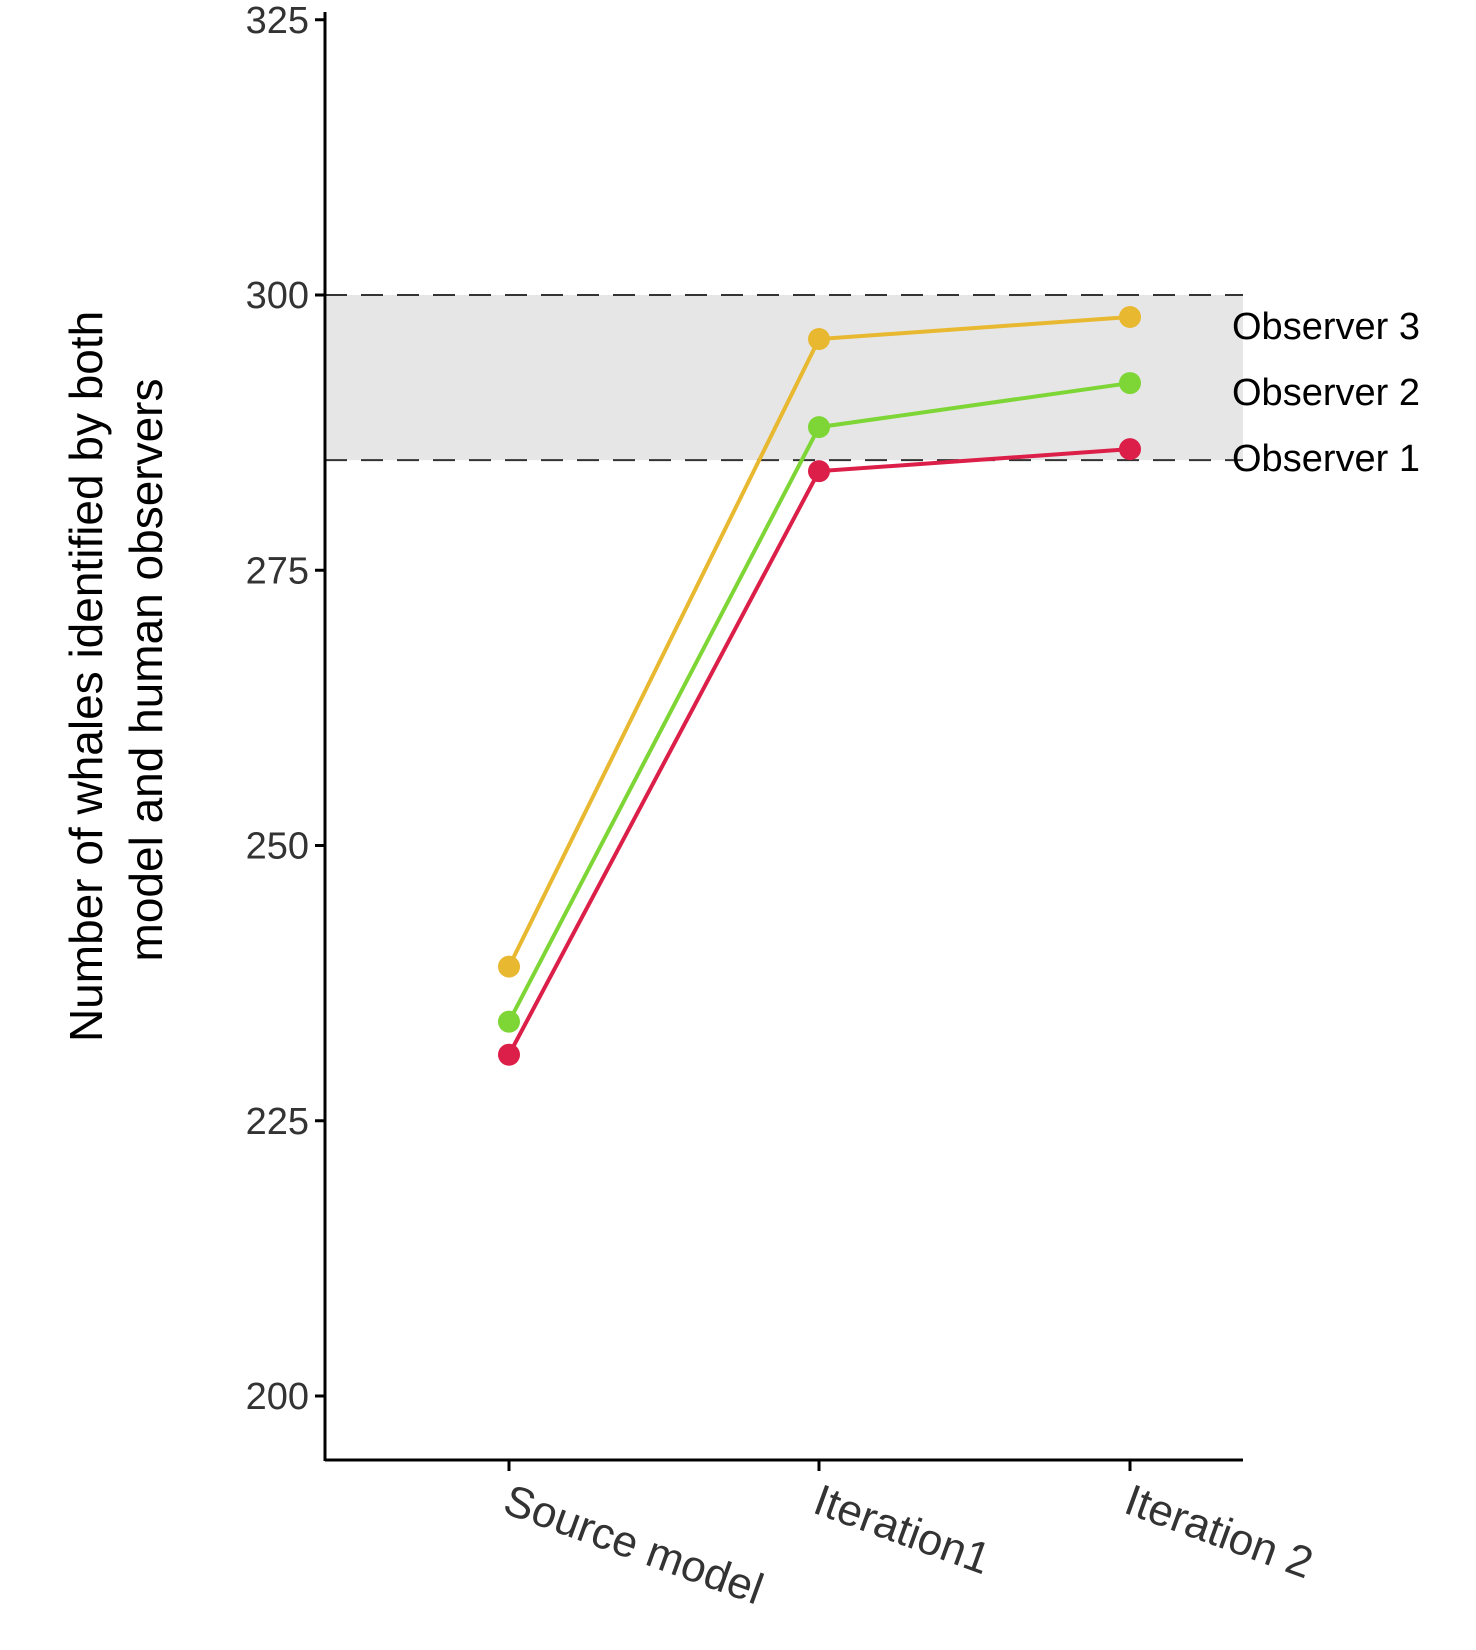 The width and height of the screenshot is (1476, 1650). I want to click on series-label: Observer 2, so click(1326, 393).